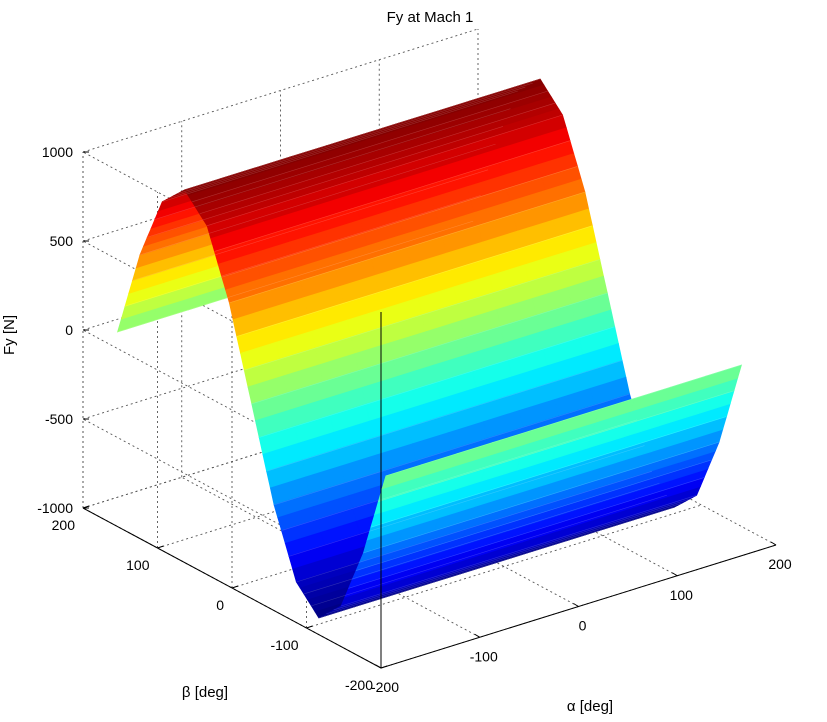 This screenshot has width=827, height=722. I want to click on x-tick-label: 200, so click(780, 564).